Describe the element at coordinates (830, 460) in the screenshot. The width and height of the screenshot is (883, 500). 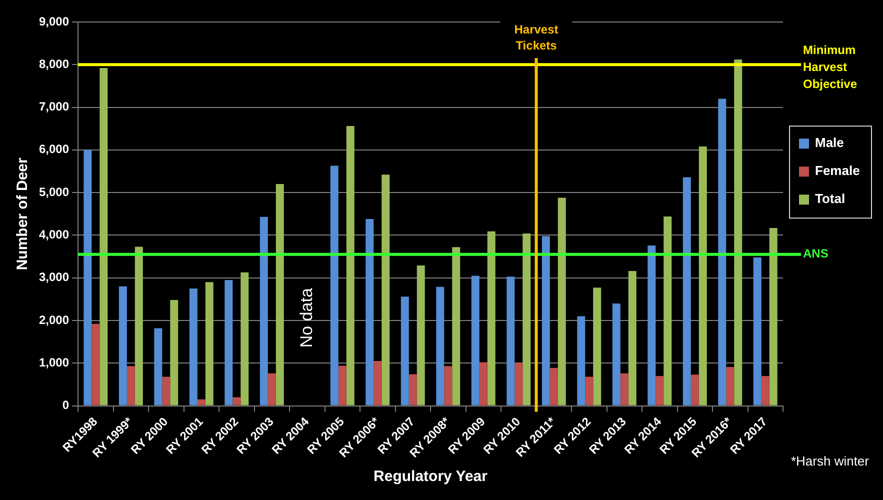
I see `text: *Harsh winter` at that location.